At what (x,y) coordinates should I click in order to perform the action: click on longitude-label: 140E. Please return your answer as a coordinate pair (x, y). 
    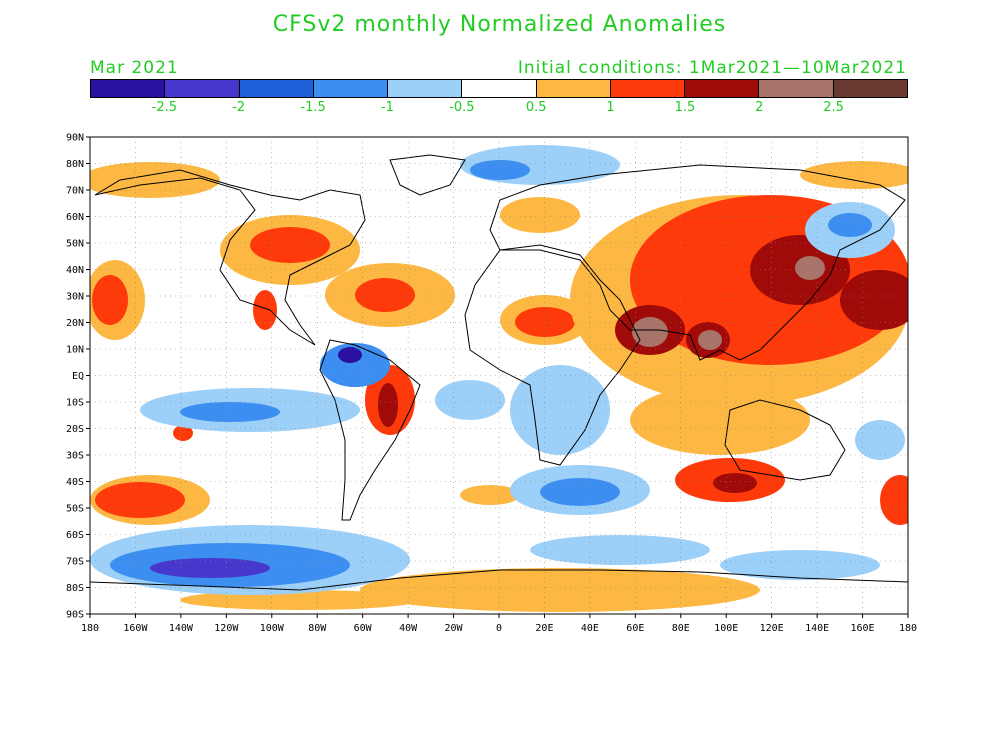
    Looking at the image, I should click on (817, 628).